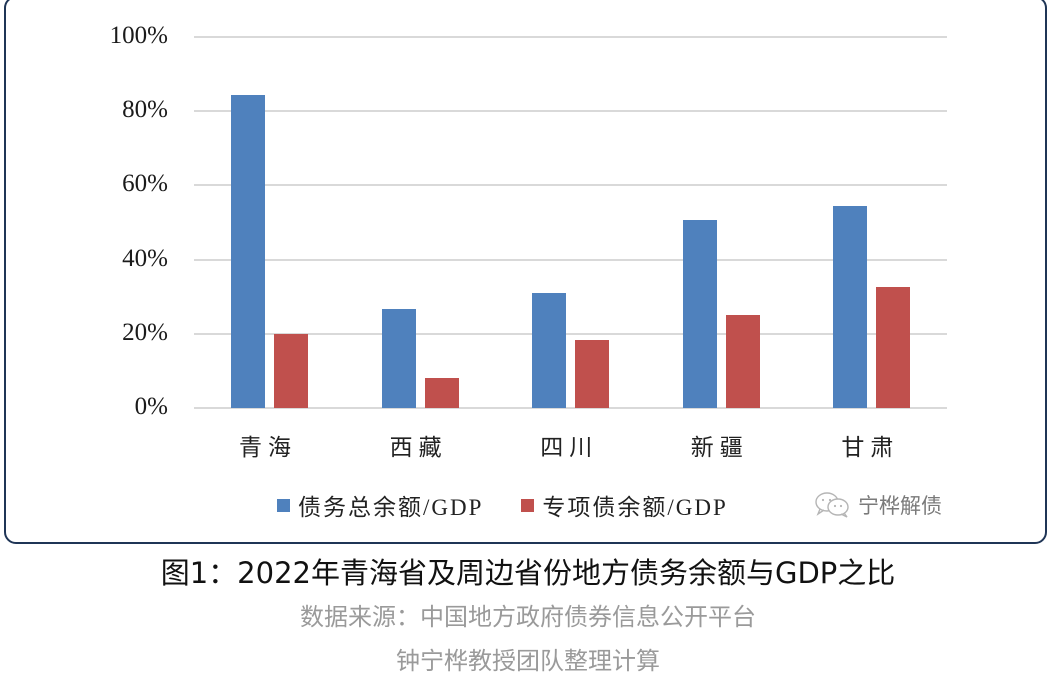  I want to click on x-axis-category-label: 新疆, so click(719, 448).